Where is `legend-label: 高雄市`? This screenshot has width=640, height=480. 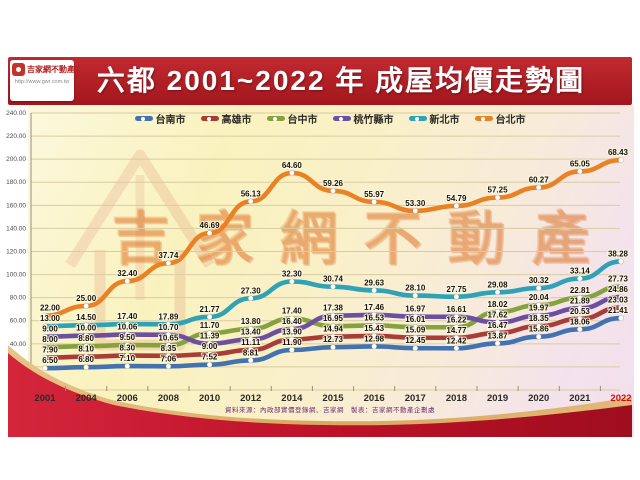 legend-label: 高雄市 is located at coordinates (236, 120).